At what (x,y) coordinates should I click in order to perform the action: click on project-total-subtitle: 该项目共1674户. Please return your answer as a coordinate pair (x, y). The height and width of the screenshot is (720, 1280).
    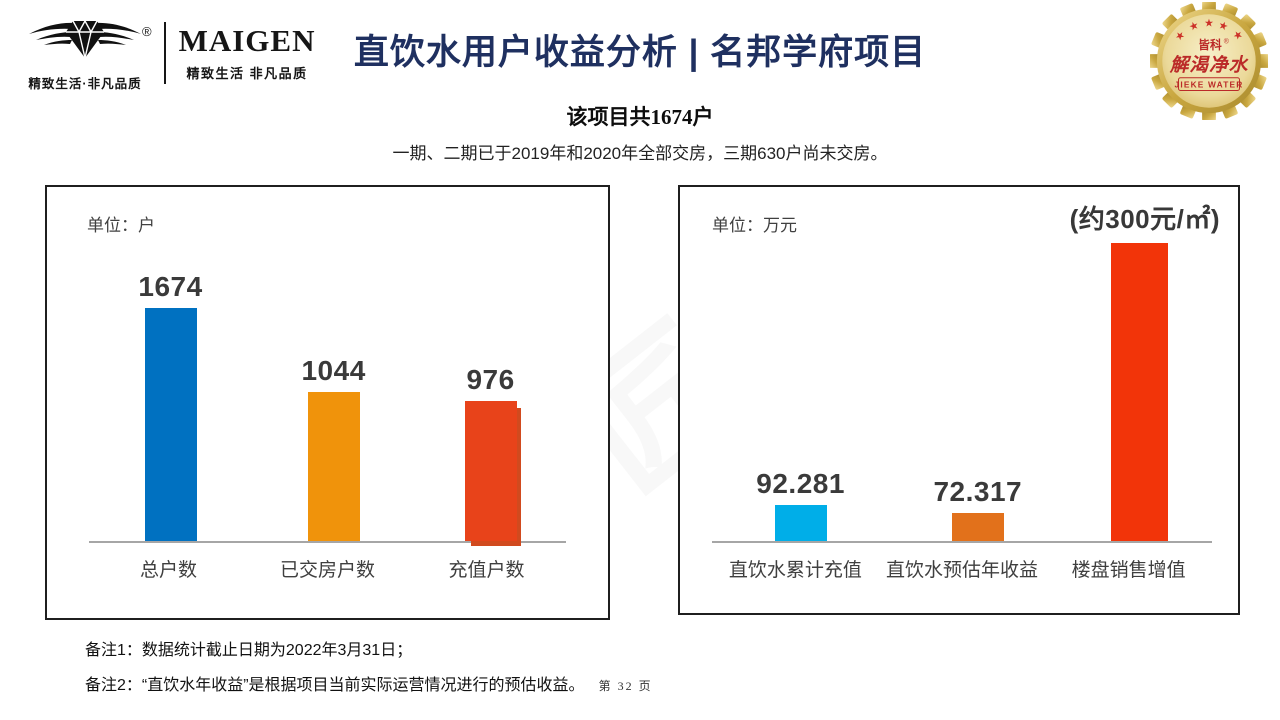
    Looking at the image, I should click on (640, 117).